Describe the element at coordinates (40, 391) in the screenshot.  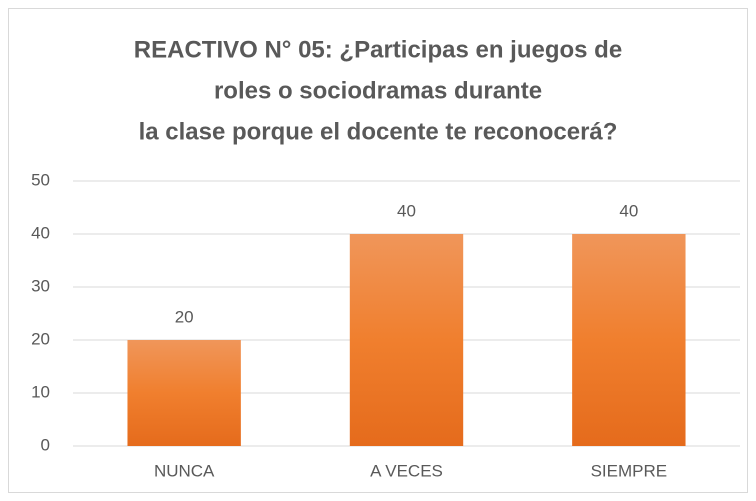
I see `y-tick-label: 10` at that location.